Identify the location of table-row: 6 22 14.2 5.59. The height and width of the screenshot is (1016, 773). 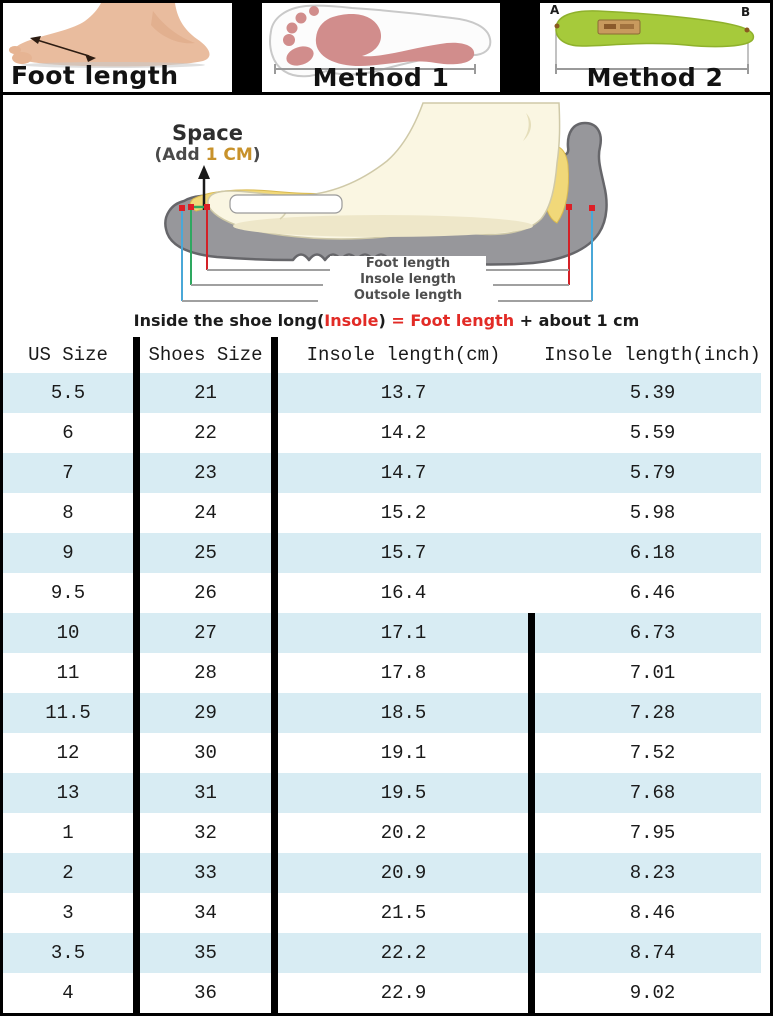
(386, 433).